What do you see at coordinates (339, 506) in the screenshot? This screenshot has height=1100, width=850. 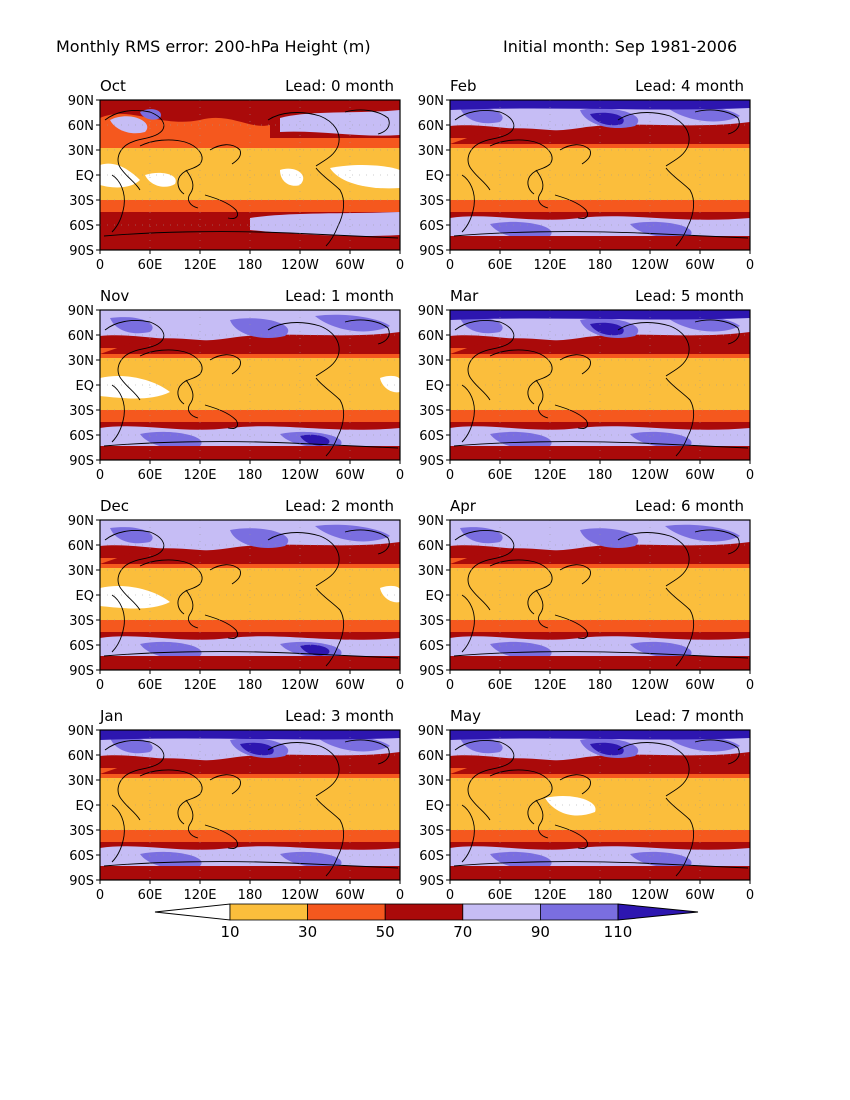 I see `panel-lead: Lead: 2 month` at bounding box center [339, 506].